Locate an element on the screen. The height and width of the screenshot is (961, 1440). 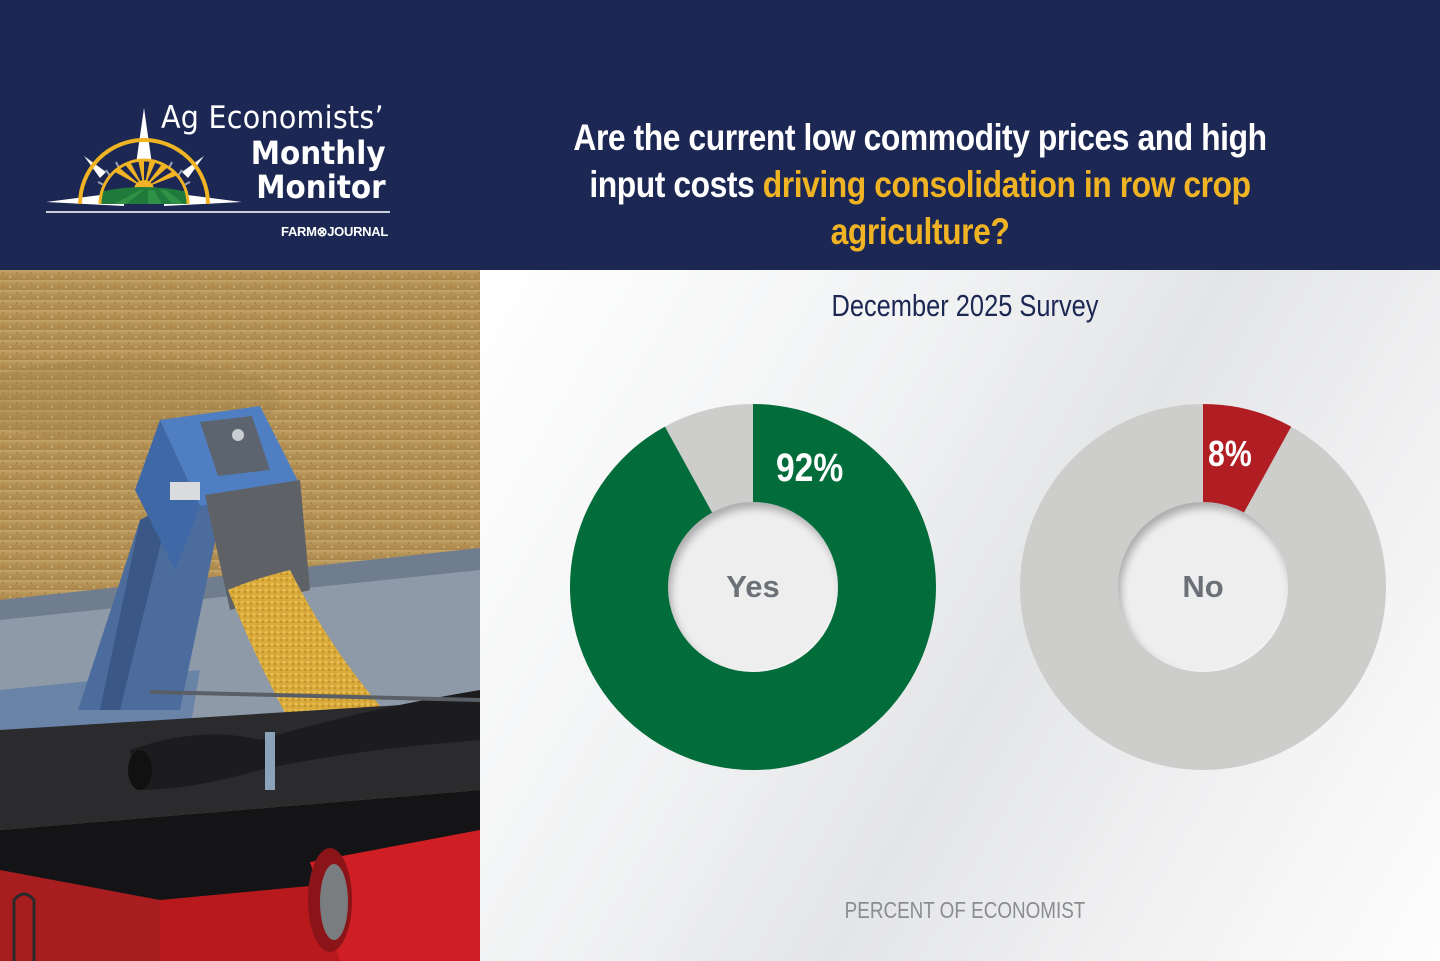
farm-journal-brand: FARM⊗JOURNAL is located at coordinates (334, 231).